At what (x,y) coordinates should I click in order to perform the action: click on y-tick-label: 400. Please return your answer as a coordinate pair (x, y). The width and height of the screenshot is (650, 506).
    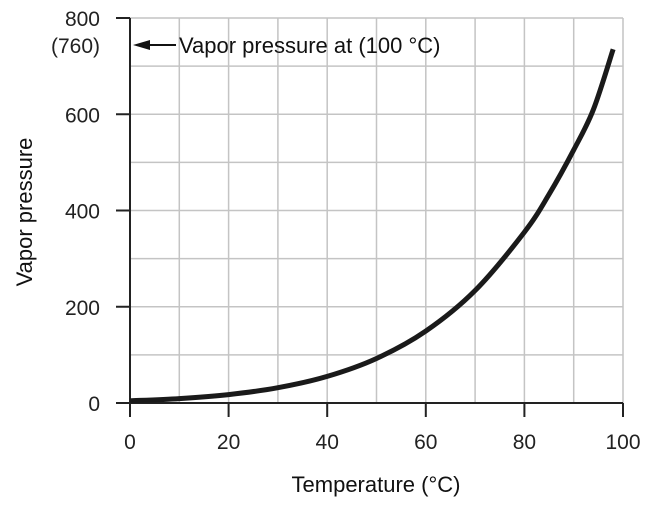
    Looking at the image, I should click on (82, 212).